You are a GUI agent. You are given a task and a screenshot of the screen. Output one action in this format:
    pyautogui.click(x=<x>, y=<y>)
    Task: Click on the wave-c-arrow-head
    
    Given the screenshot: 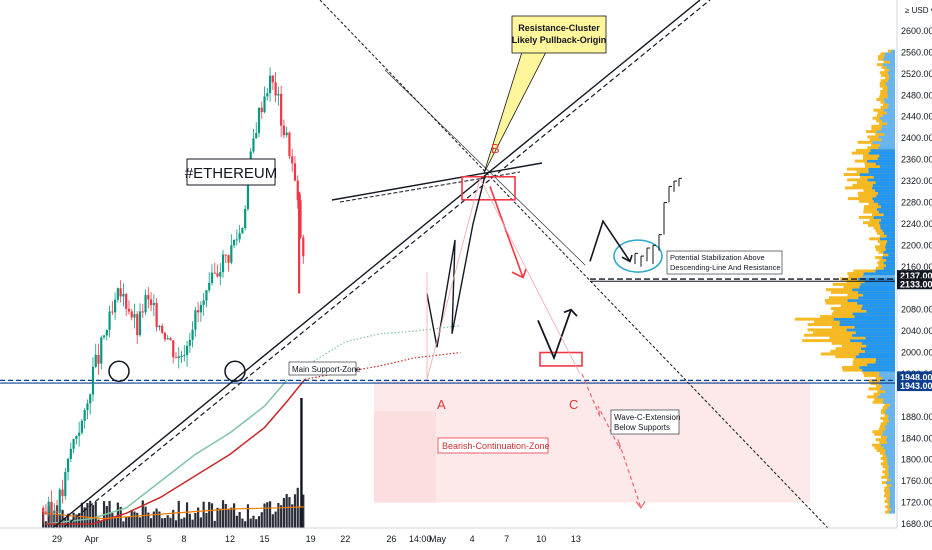 What is the action you would take?
    pyautogui.click(x=640, y=505)
    